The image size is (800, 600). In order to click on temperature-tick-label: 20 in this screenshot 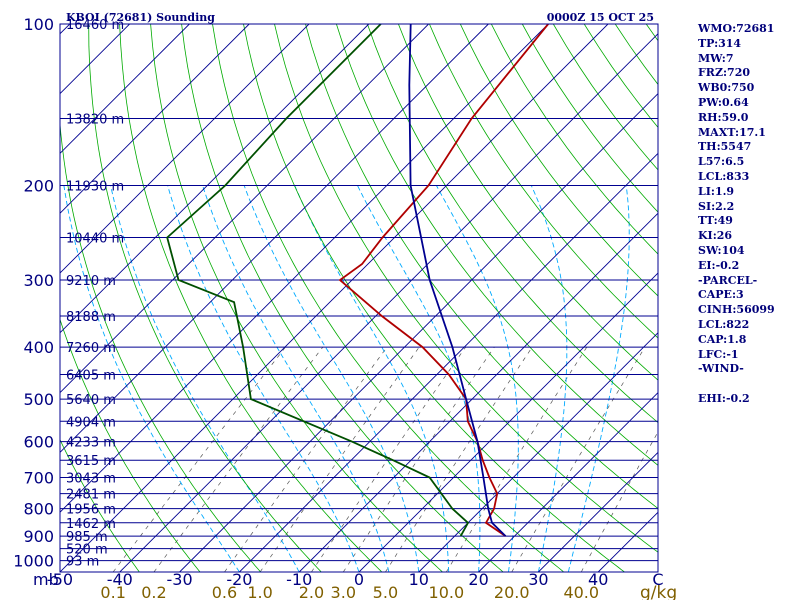, I will do `click(478, 579)`.